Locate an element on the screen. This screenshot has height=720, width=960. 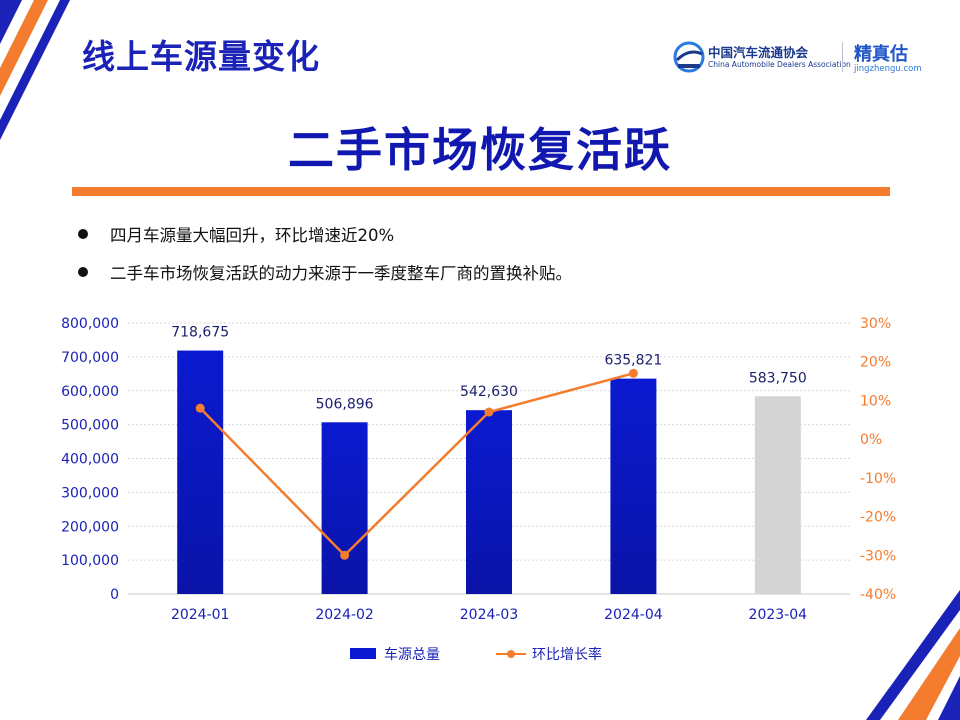
y-right-tick-label: 10% is located at coordinates (875, 401).